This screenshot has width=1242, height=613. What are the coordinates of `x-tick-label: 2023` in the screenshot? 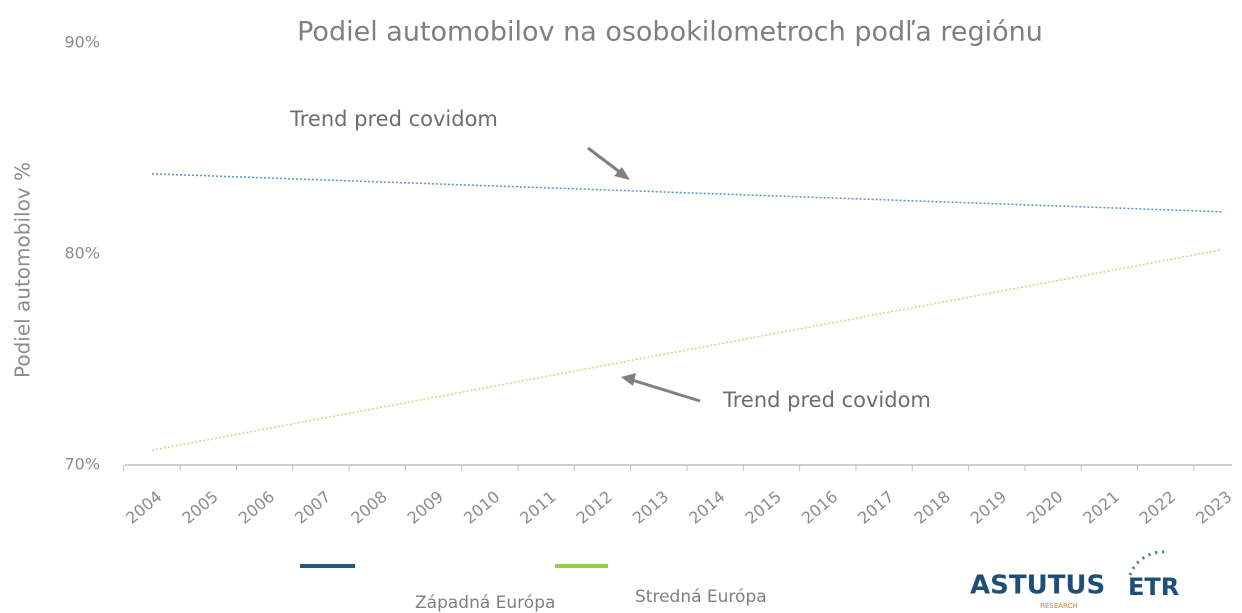 It's located at (1213, 507).